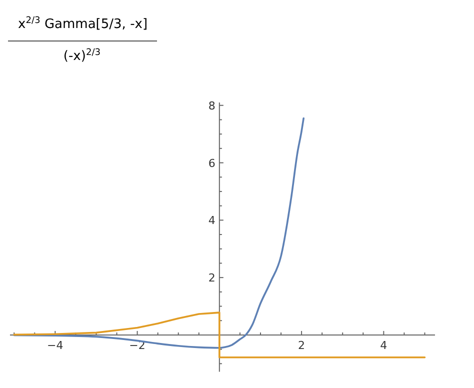  What do you see at coordinates (384, 345) in the screenshot?
I see `x-tick-label: 4` at bounding box center [384, 345].